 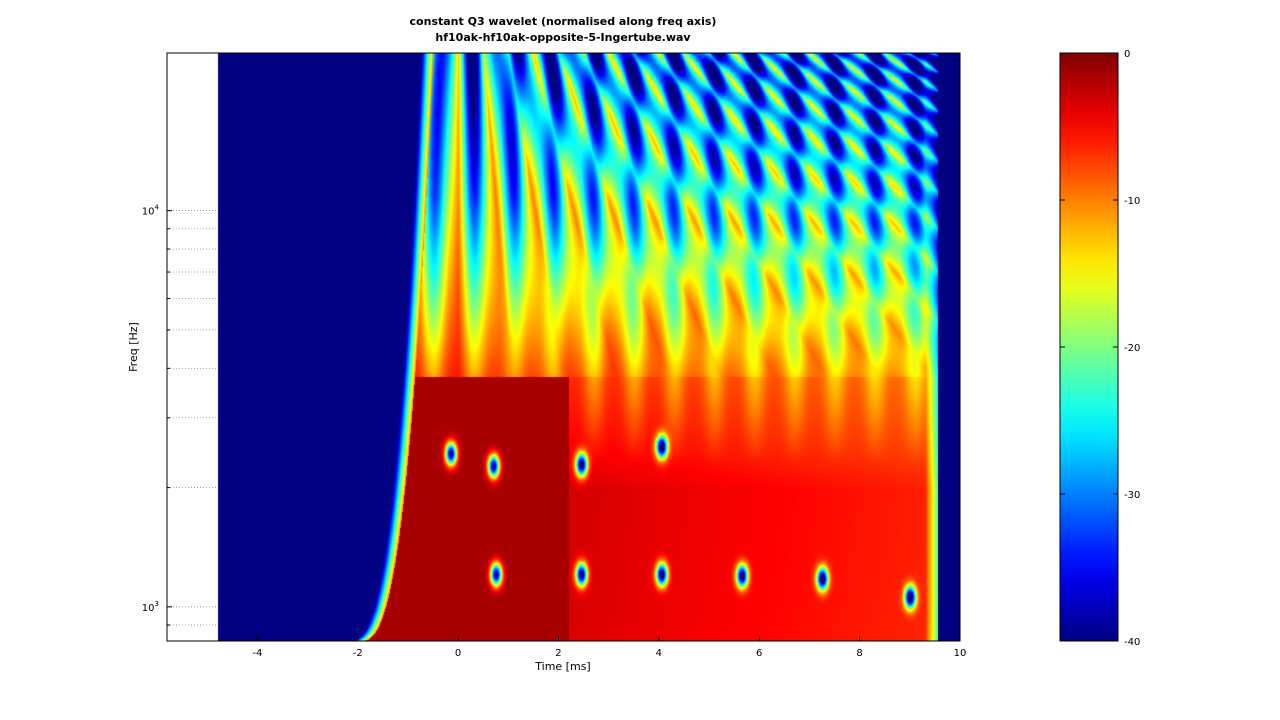 I want to click on y-tick-label: 10⁴, so click(x=151, y=211).